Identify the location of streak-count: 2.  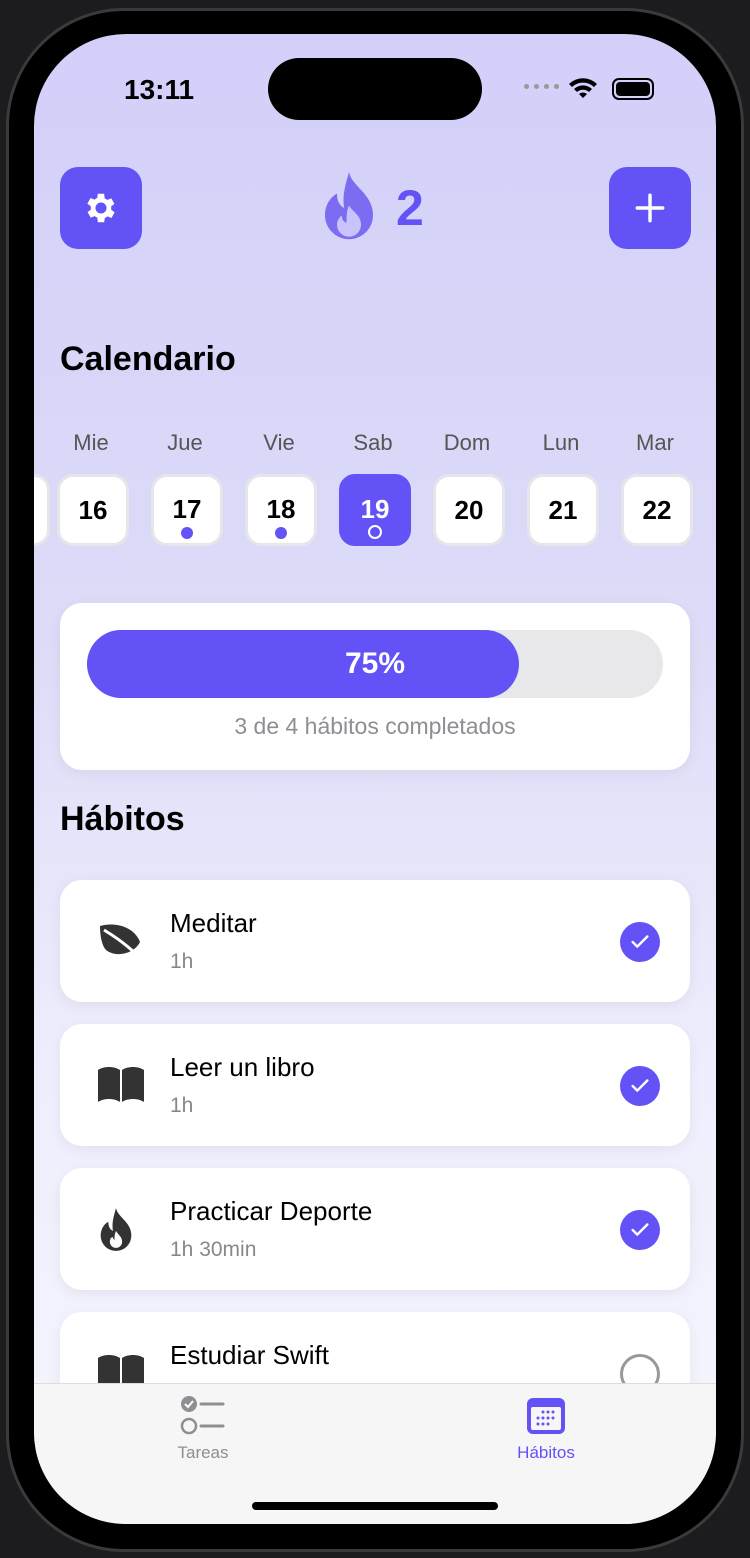
(410, 208).